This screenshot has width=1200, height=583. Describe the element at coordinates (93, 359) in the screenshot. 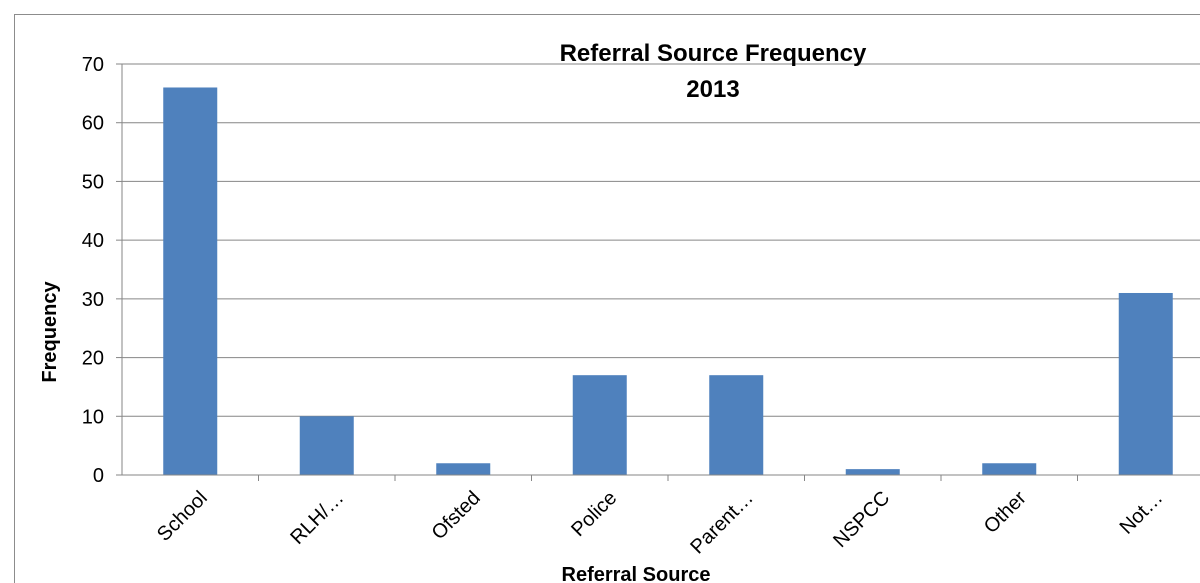

I see `y-tick-label: 20` at that location.